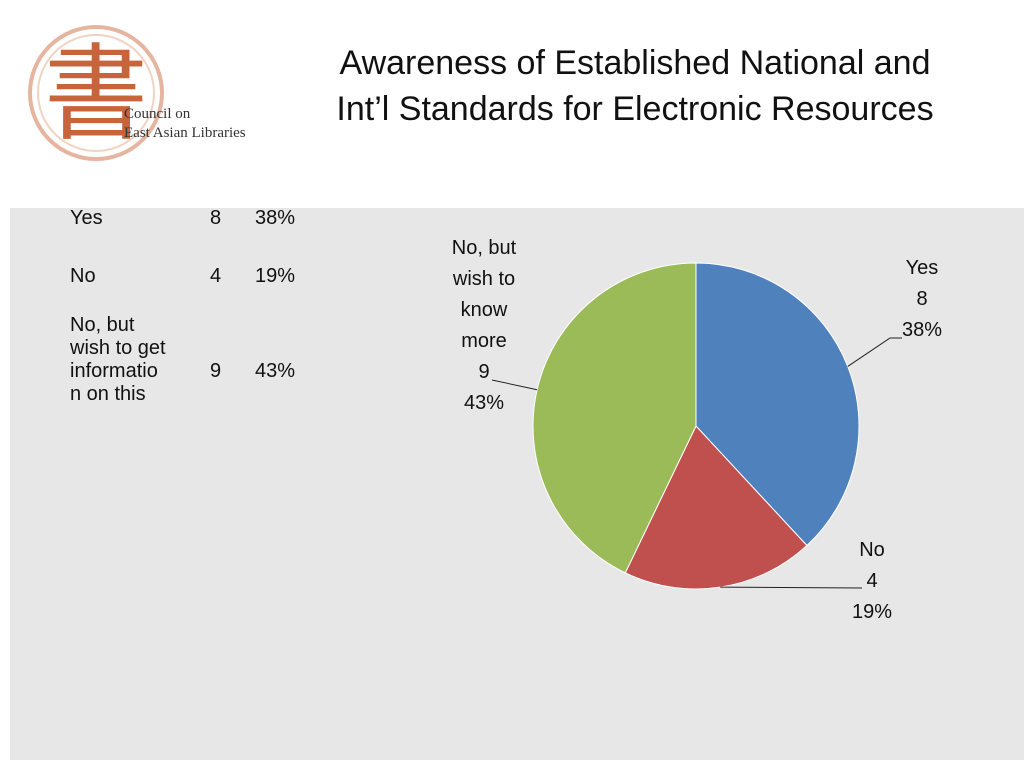 The height and width of the screenshot is (768, 1024). What do you see at coordinates (275, 218) in the screenshot?
I see `row-percent: 38%` at bounding box center [275, 218].